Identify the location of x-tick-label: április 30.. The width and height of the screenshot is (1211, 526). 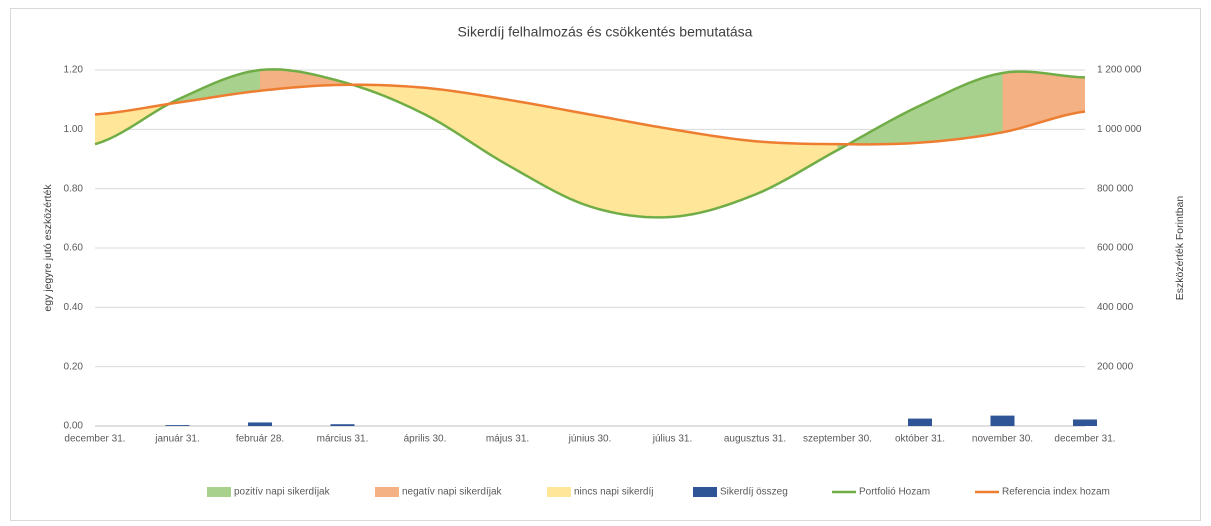
(425, 439).